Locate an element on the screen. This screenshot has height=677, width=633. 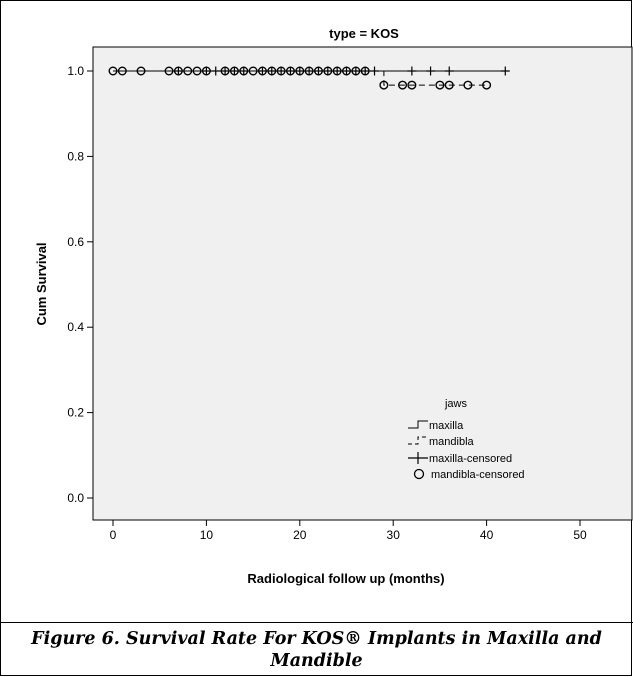
legend-label: mandibla is located at coordinates (452, 442).